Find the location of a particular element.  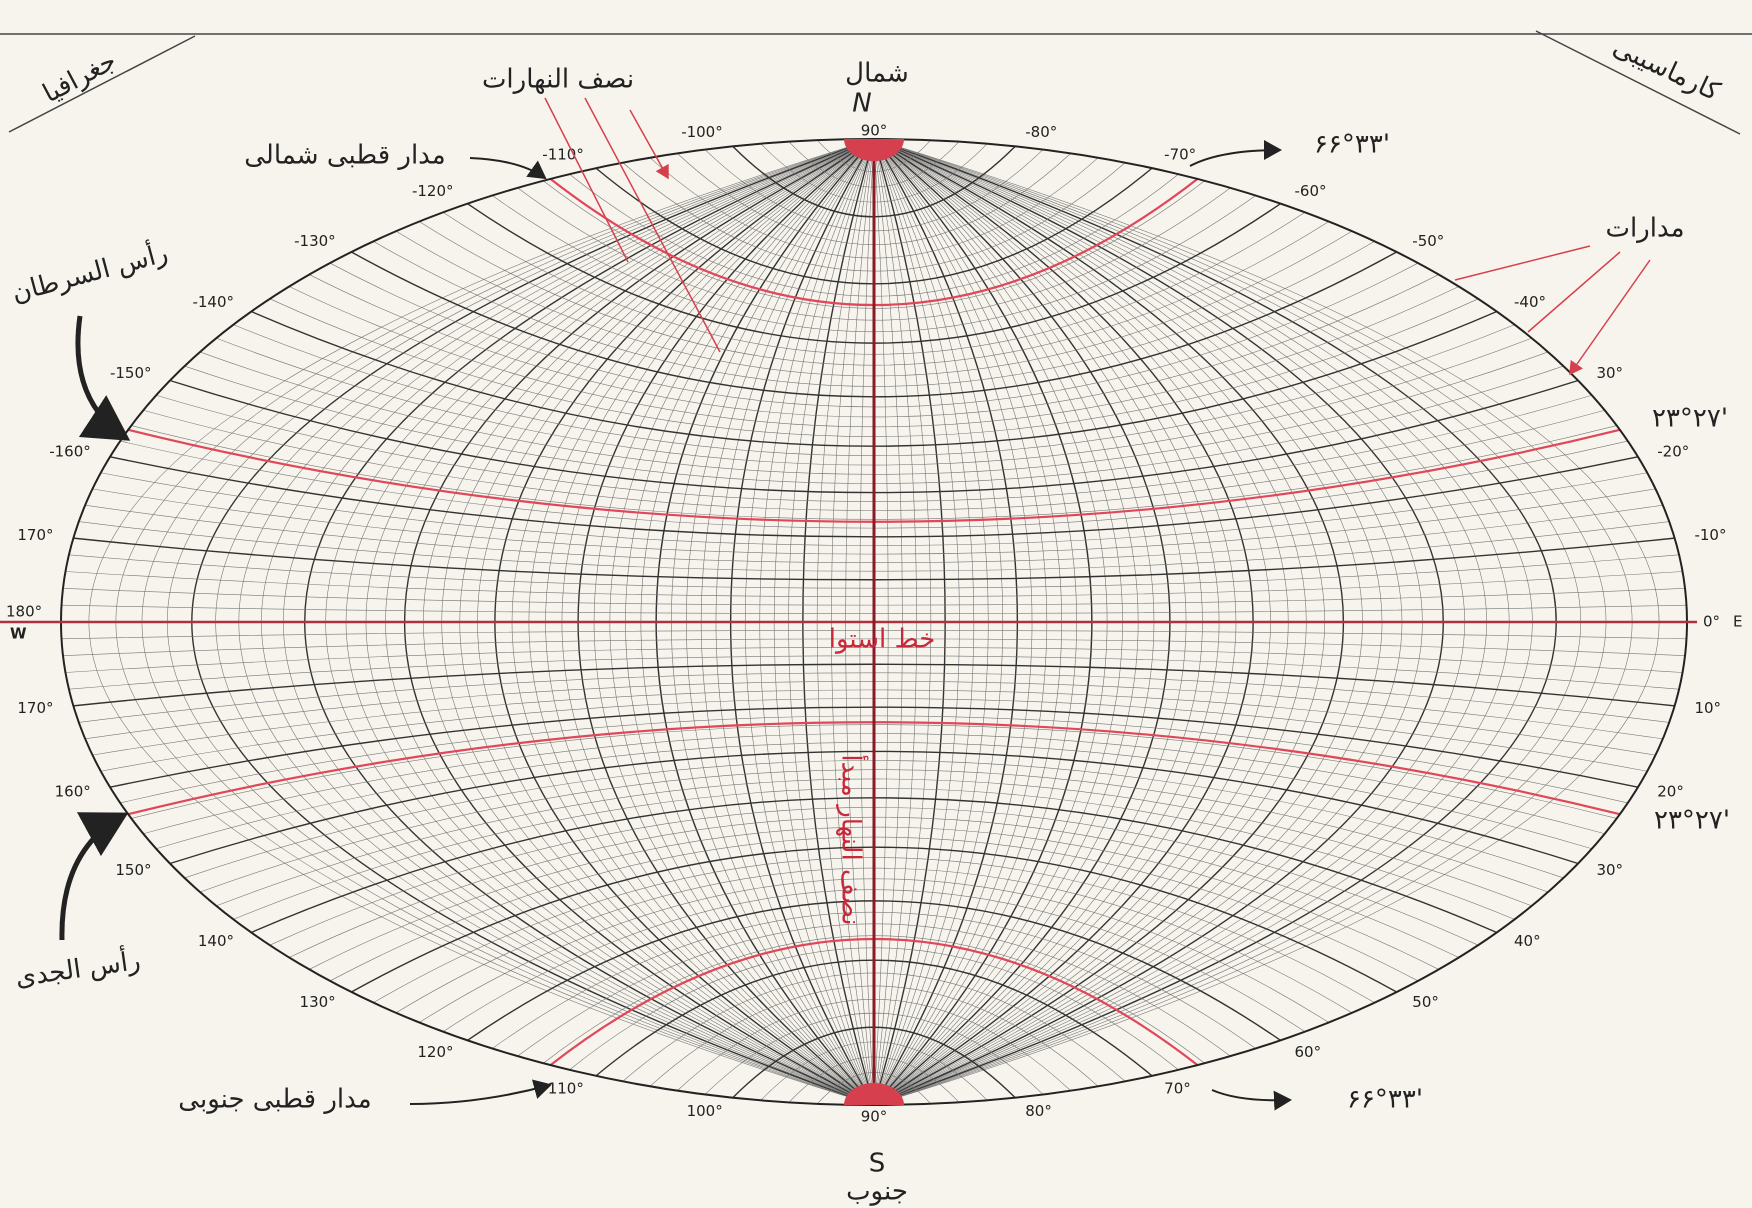

degree-label: -140° is located at coordinates (213, 302).